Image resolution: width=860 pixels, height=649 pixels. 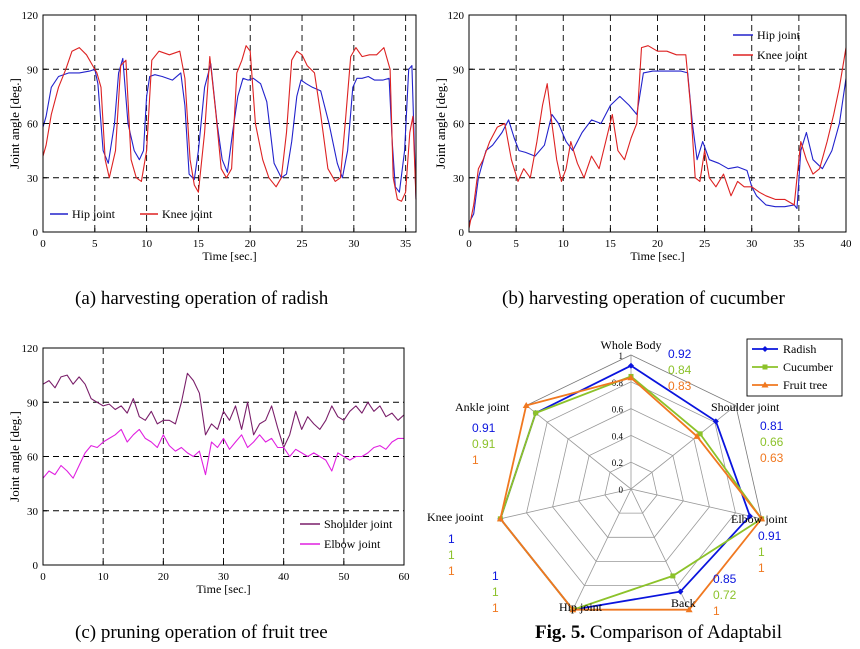 What do you see at coordinates (560, 632) in the screenshot?
I see `figure-label: Fig. 5.` at bounding box center [560, 632].